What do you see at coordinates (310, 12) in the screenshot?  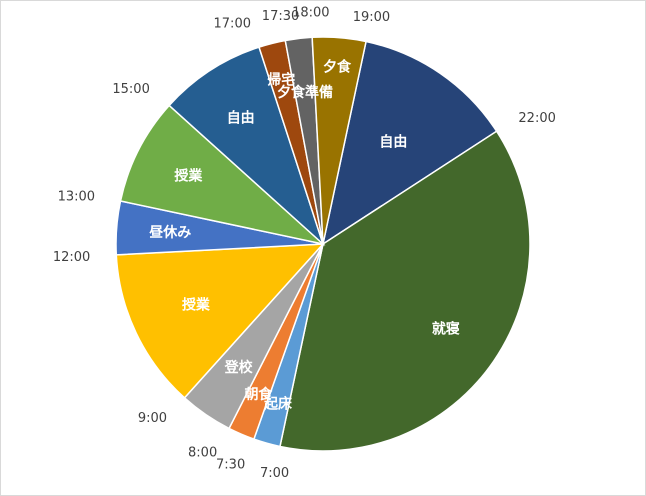 I see `time-label: 18:00` at bounding box center [310, 12].